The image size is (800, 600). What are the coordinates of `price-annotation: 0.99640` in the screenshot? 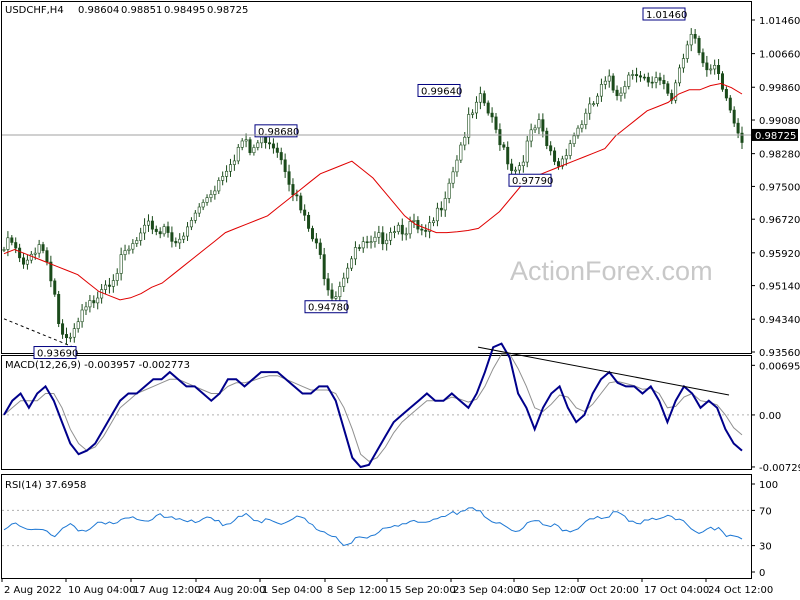 It's located at (439, 90).